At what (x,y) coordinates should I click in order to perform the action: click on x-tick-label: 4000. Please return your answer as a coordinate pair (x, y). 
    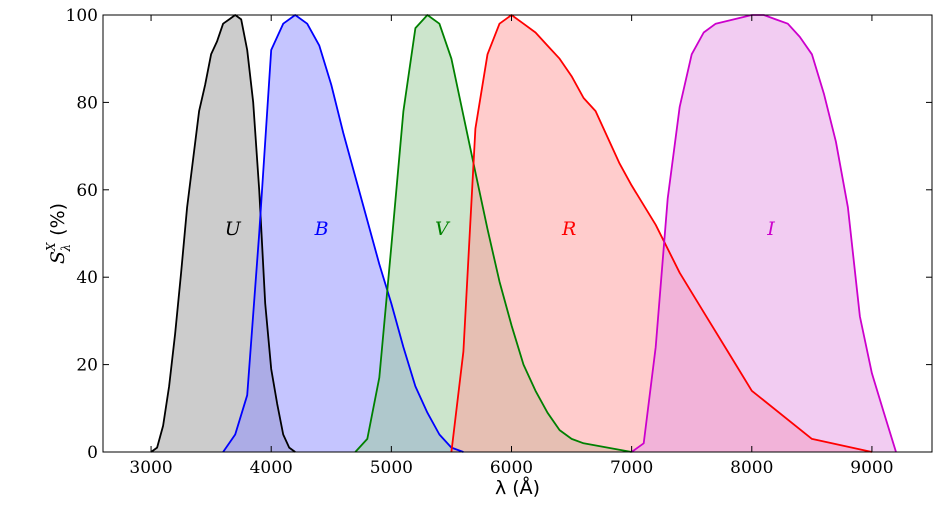
    Looking at the image, I should click on (271, 468).